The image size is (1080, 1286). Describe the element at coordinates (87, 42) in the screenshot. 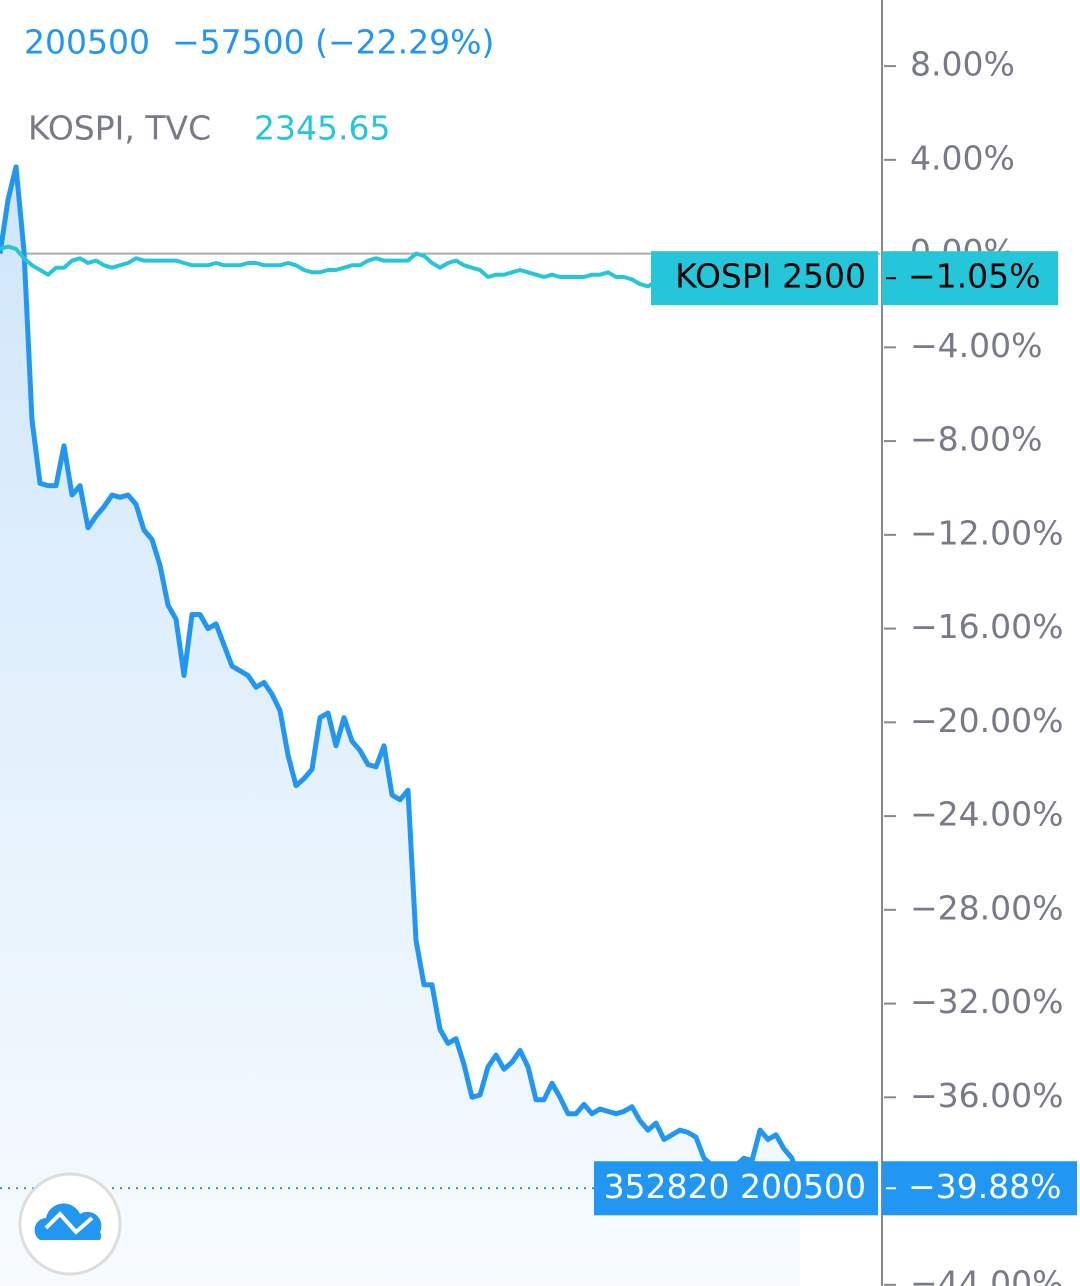

I see `symbol: 200500` at that location.